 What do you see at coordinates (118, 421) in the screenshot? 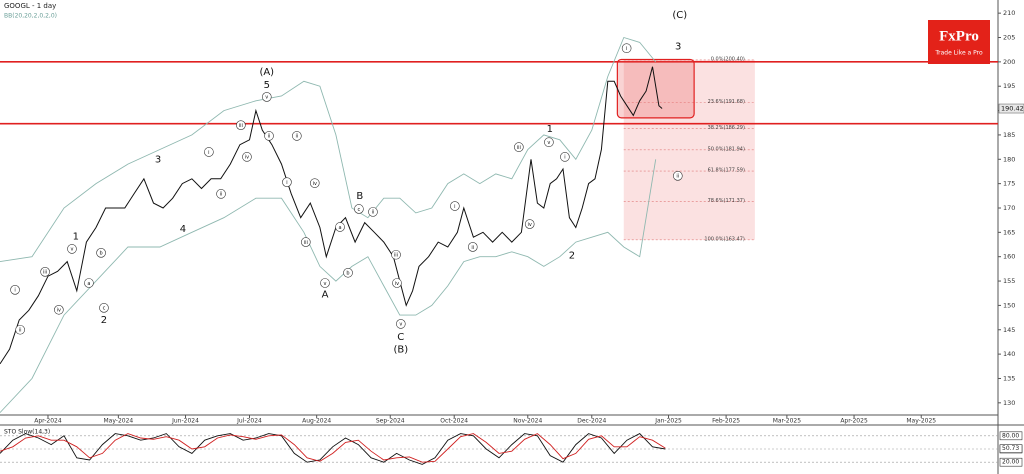
I see `x-tick-label: May-2024` at bounding box center [118, 421].